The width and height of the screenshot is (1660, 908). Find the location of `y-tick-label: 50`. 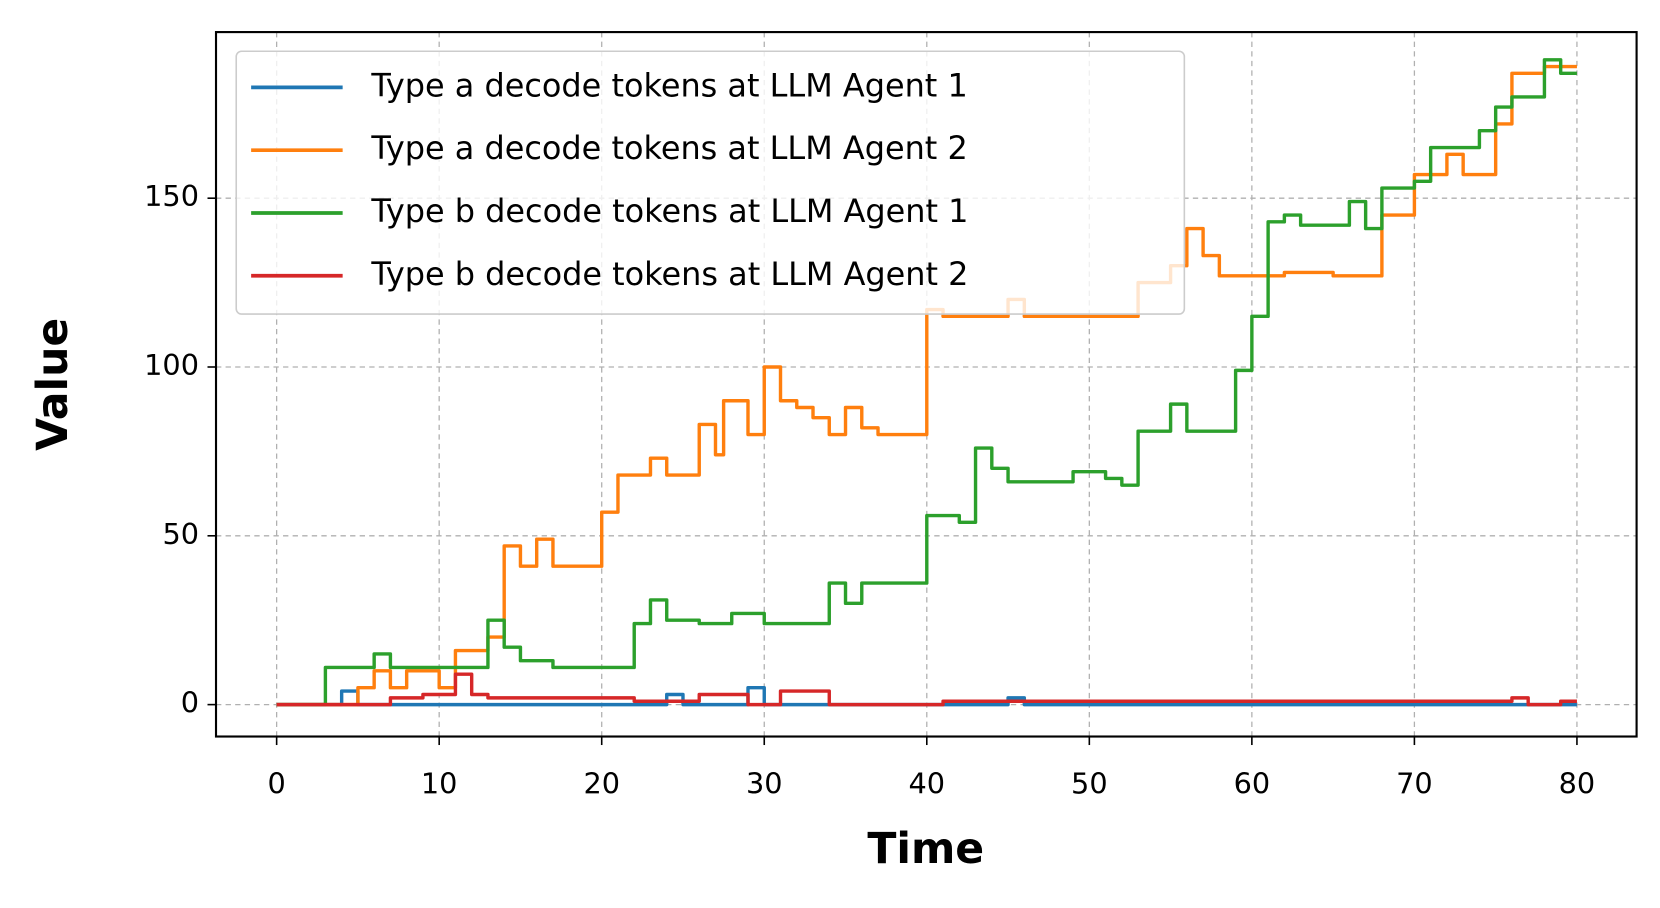

y-tick-label: 50 is located at coordinates (180, 534).